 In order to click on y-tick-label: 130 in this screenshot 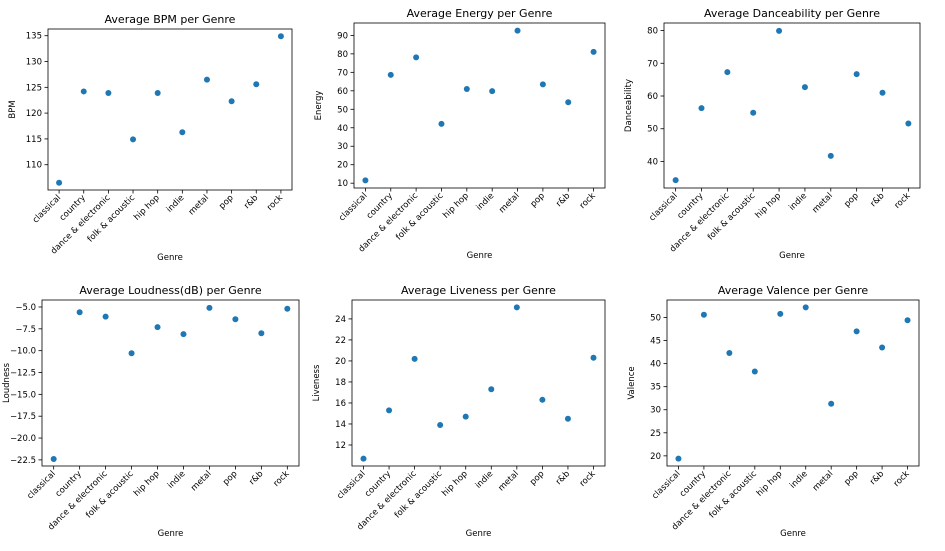, I will do `click(34, 63)`.